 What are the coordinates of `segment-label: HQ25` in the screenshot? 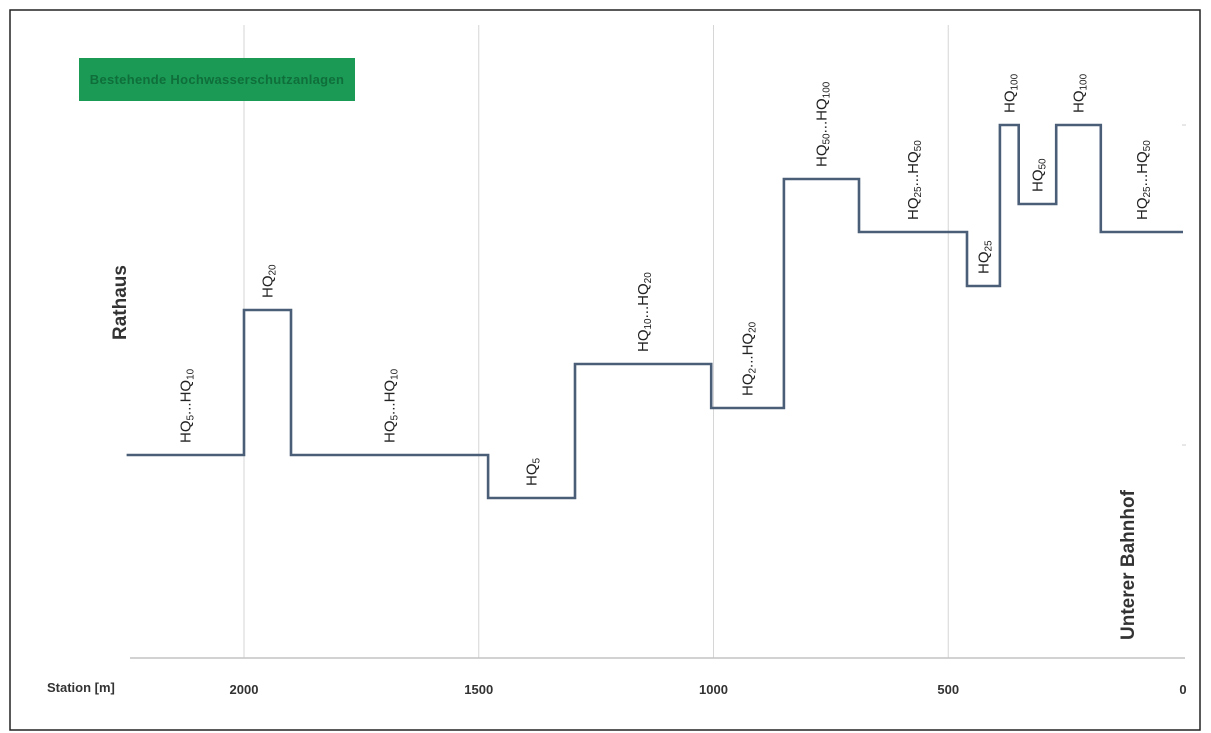 It's located at (985, 257).